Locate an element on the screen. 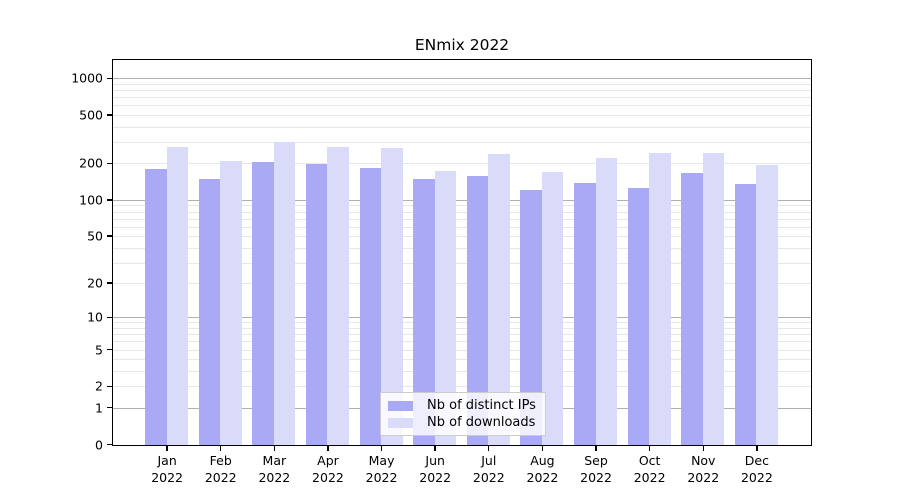 The height and width of the screenshot is (500, 900). y-tick-label: 1 is located at coordinates (99, 408).